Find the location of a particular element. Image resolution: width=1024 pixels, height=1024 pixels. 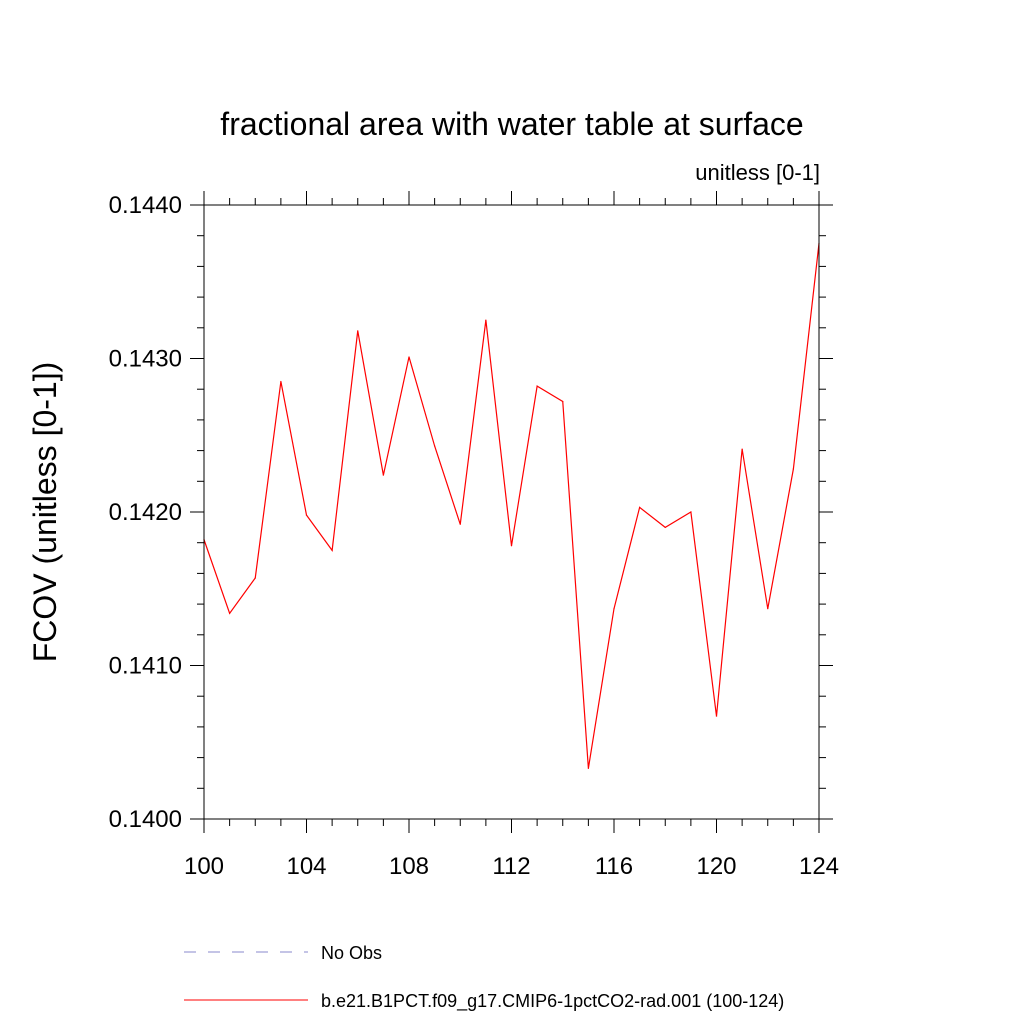

chart-subtitle: unitless [0-1] is located at coordinates (757, 172).